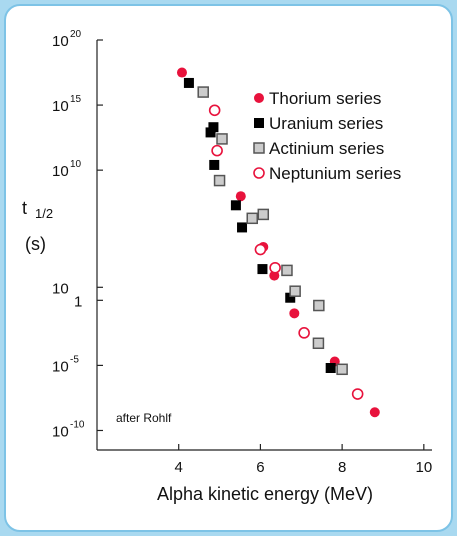  I want to click on legend-label-thorium-series: Thorium series, so click(325, 98).